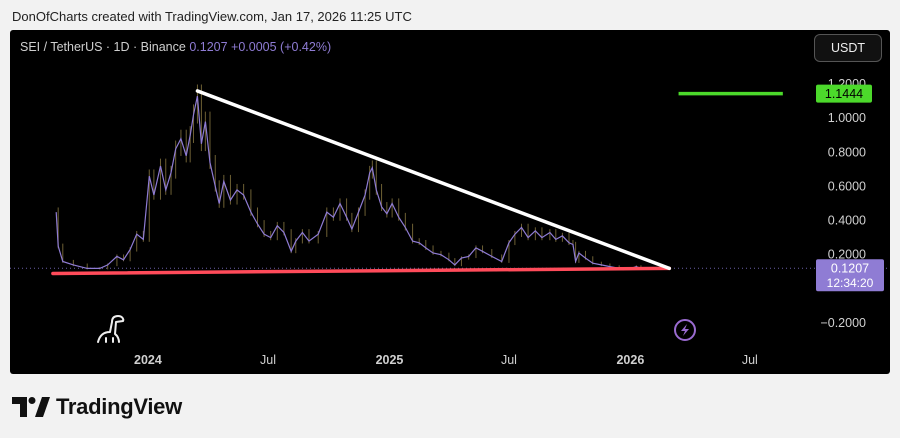 This screenshot has width=900, height=438. I want to click on support-trendline, so click(361, 271).